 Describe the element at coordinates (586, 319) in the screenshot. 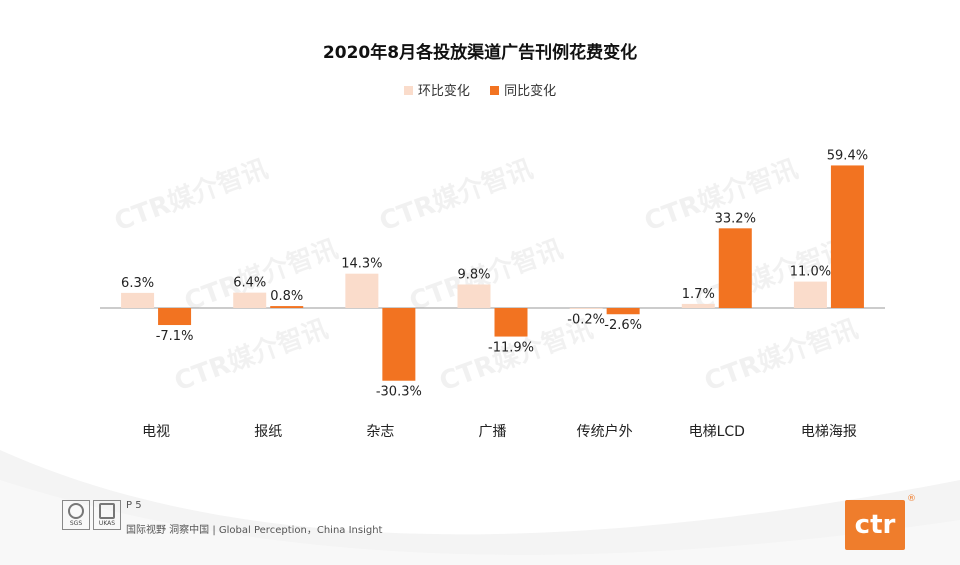

I see `data-label-mom: -0.2%` at that location.